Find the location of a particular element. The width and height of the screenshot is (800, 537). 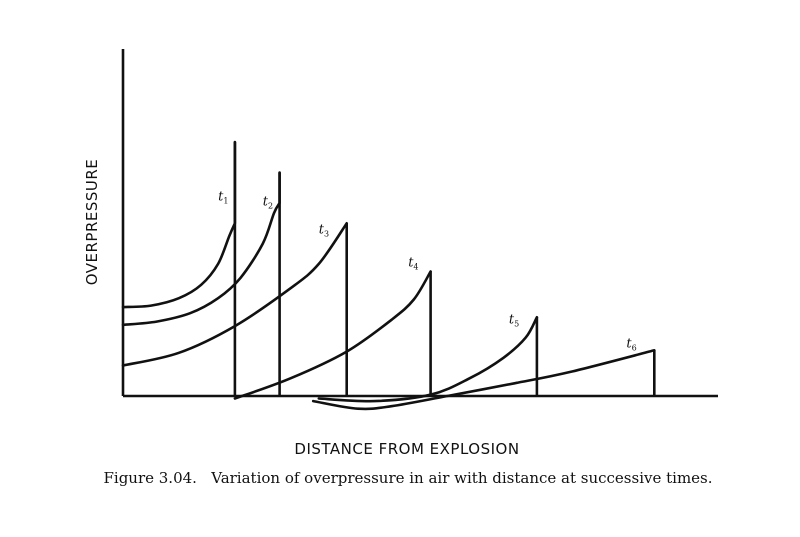

series-4: t4 is located at coordinates (332, 328).